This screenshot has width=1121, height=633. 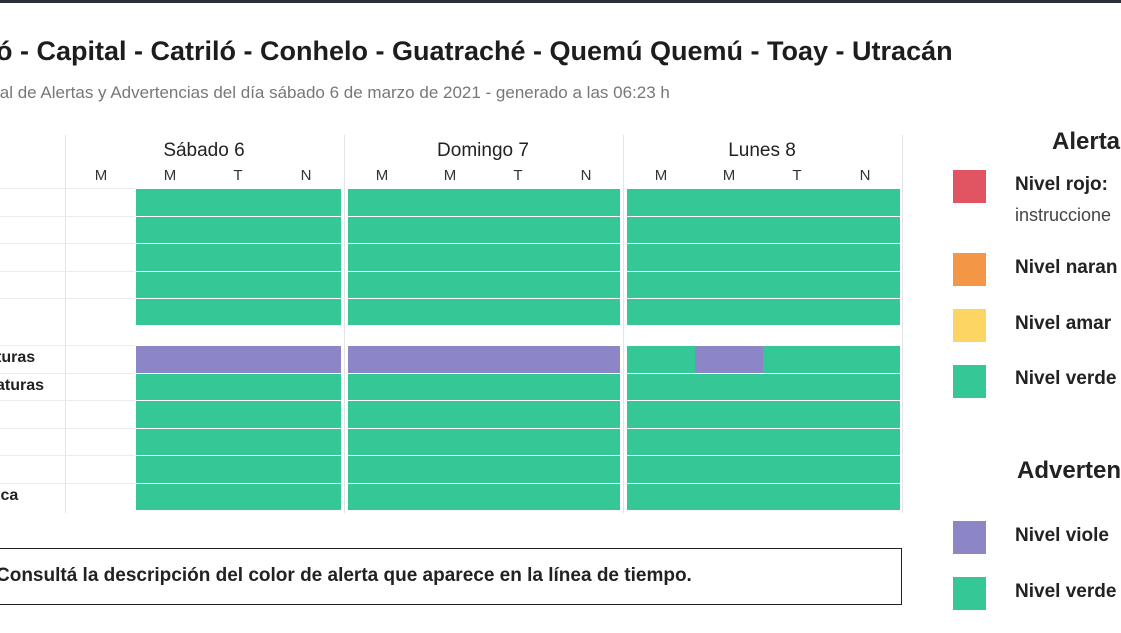 What do you see at coordinates (9, 495) in the screenshot?
I see `row-label: ica` at bounding box center [9, 495].